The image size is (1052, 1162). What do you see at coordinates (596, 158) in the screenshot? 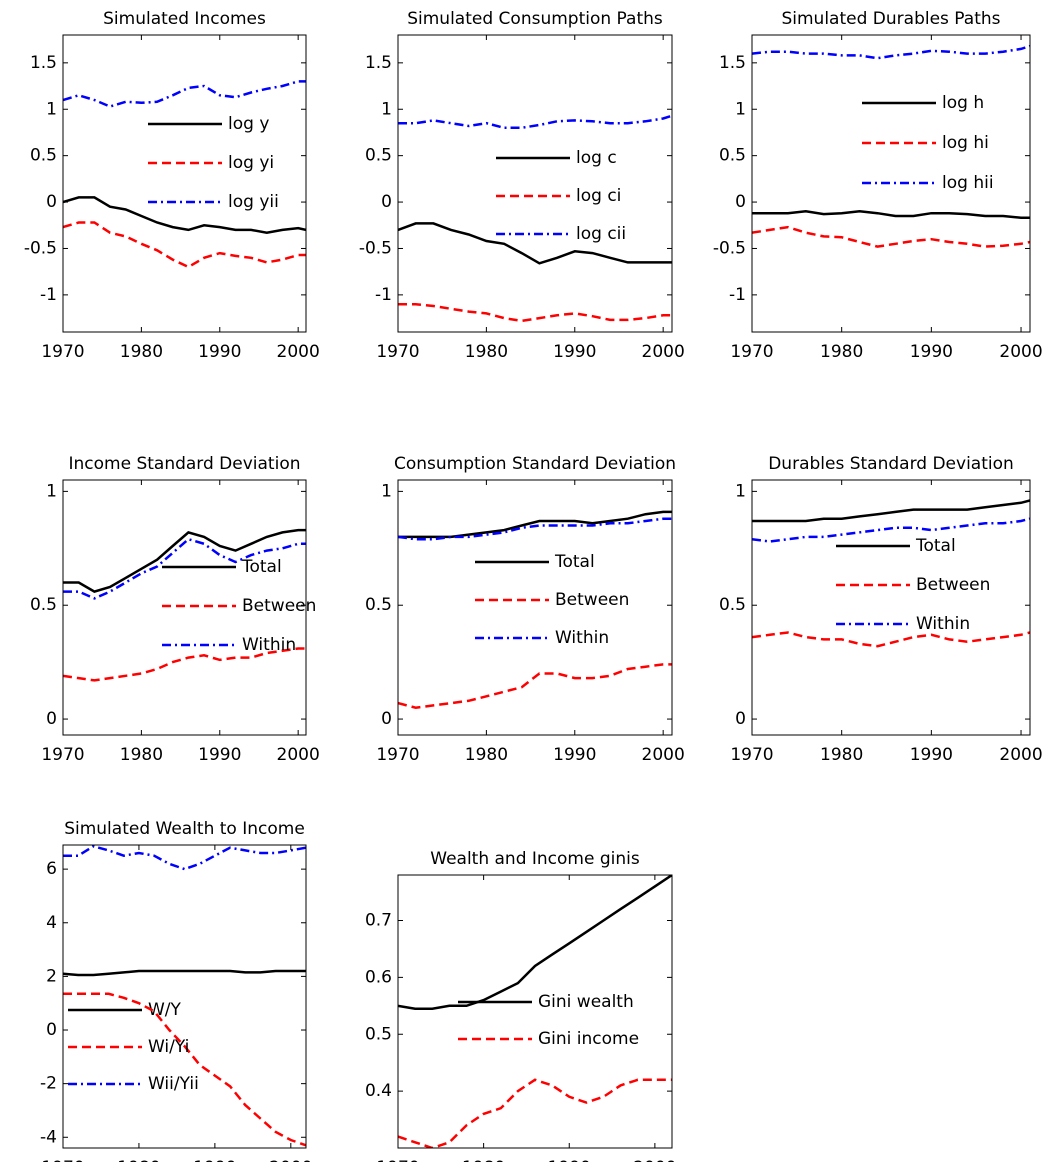
I see `legend-label: log c` at bounding box center [596, 158].